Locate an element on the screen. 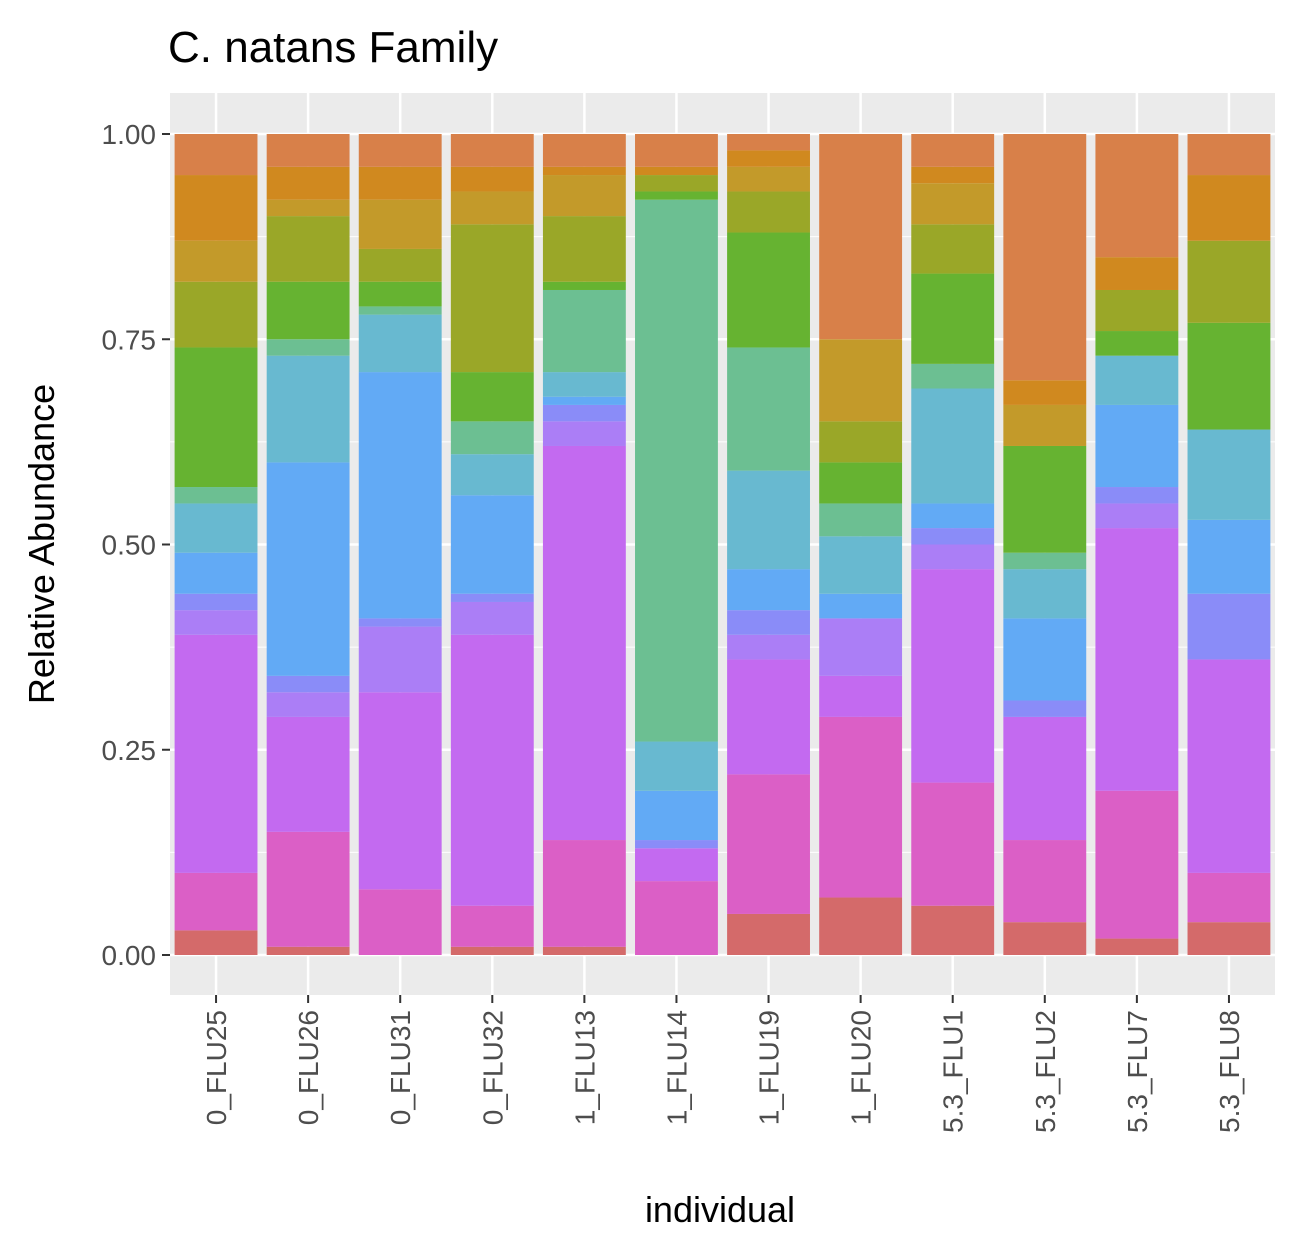 The height and width of the screenshot is (1254, 1295). bar-5.3_FLU1 is located at coordinates (953, 544).